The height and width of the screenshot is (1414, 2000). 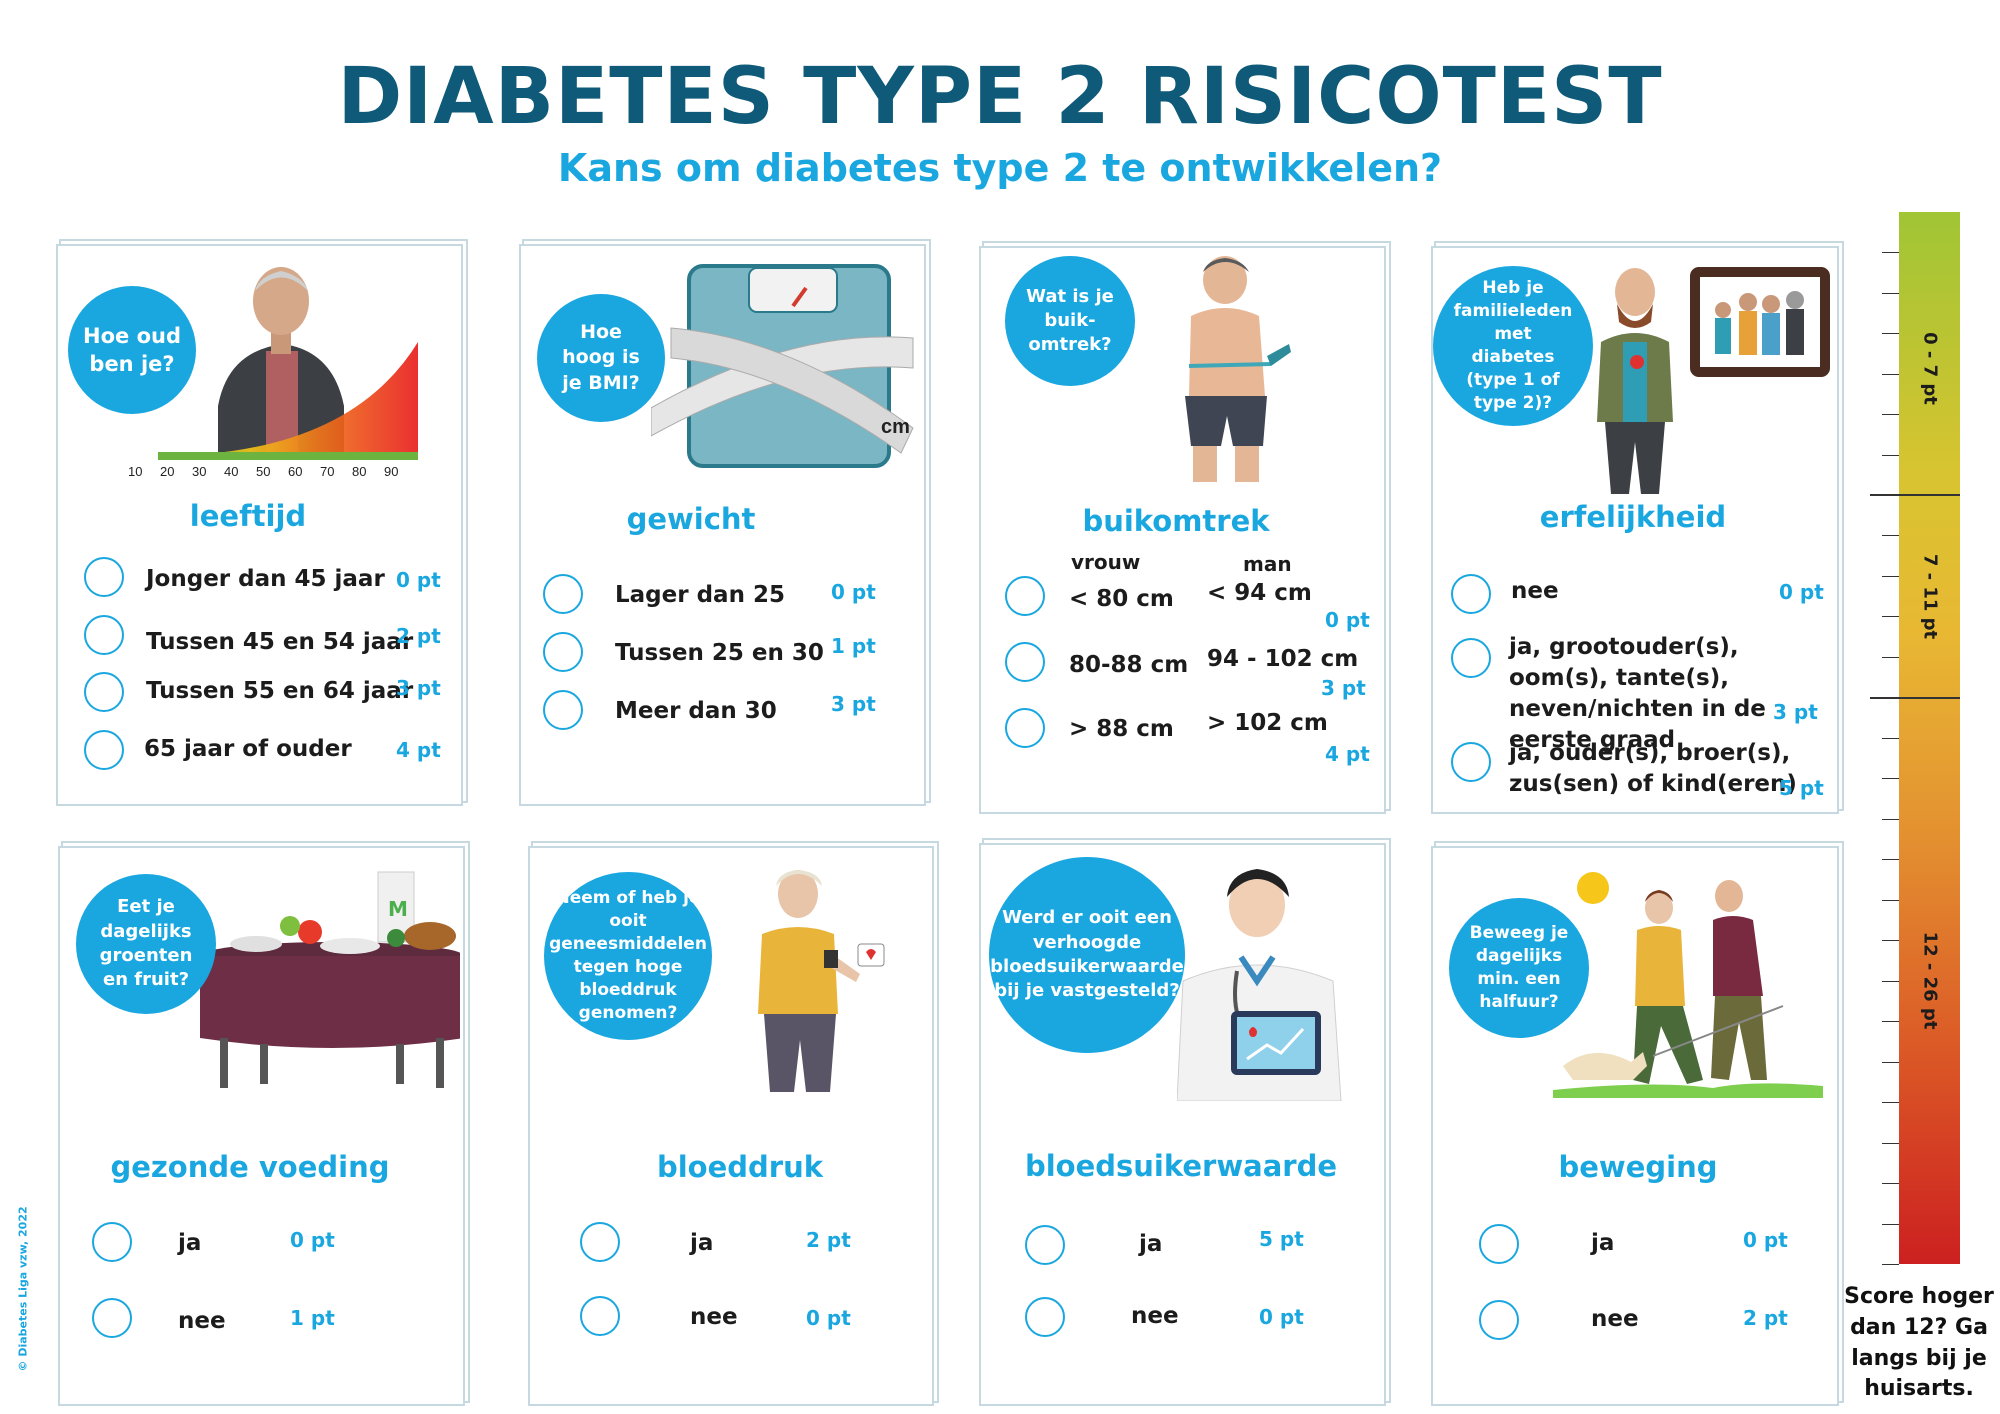 What do you see at coordinates (700, 595) in the screenshot?
I see `option-label: Lager dan 25` at bounding box center [700, 595].